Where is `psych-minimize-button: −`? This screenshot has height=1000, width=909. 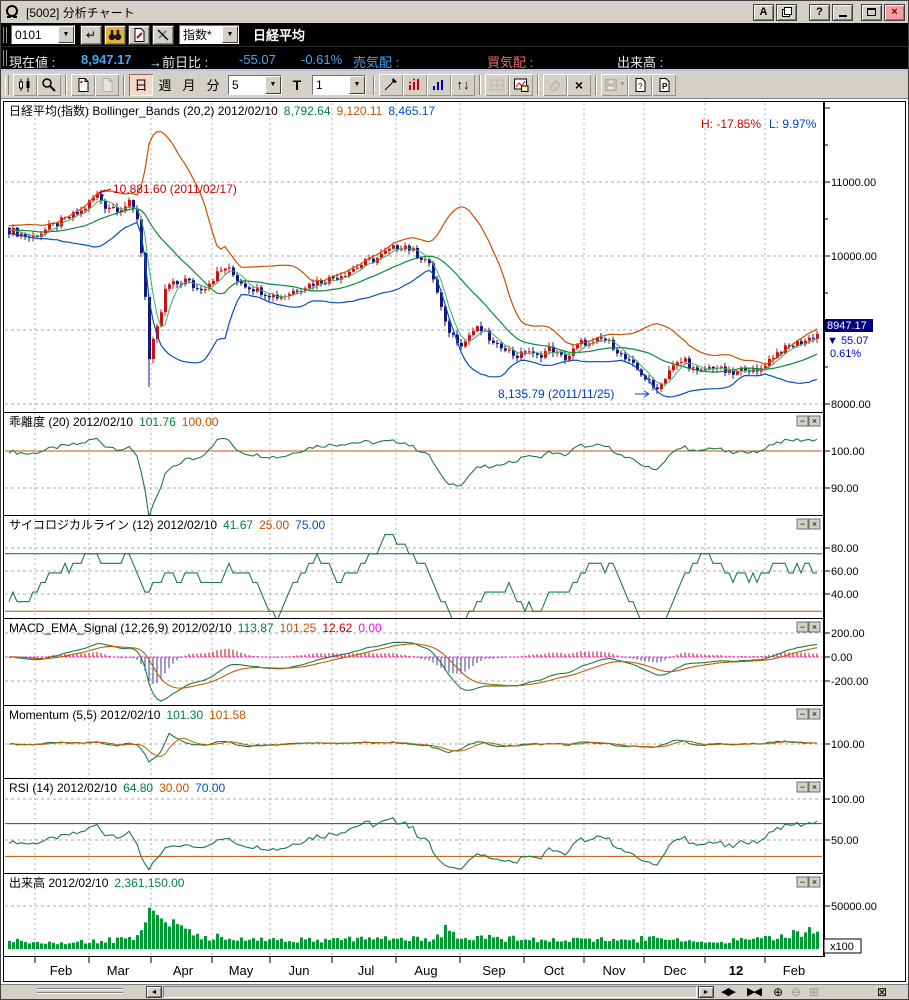 psych-minimize-button: − is located at coordinates (802, 524).